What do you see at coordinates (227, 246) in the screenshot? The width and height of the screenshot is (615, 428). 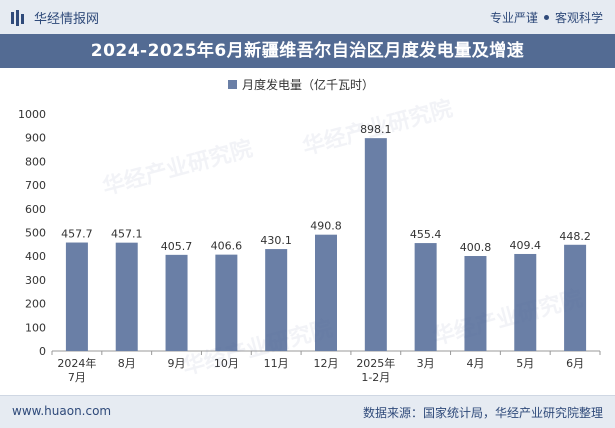 I see `data-label: 406.6` at bounding box center [227, 246].